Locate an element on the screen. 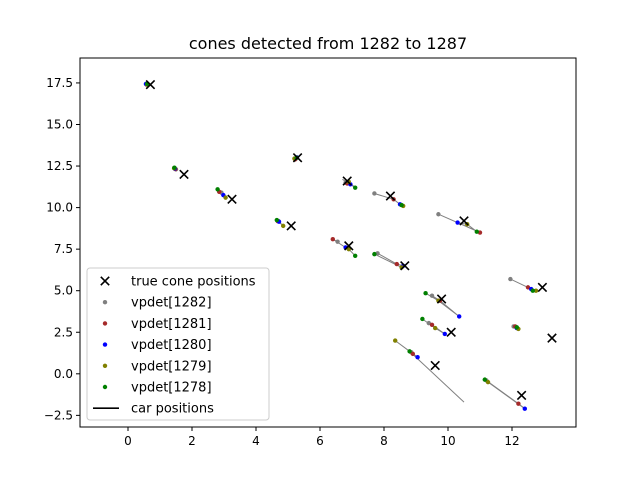  x-tick-label: 6 is located at coordinates (320, 441).